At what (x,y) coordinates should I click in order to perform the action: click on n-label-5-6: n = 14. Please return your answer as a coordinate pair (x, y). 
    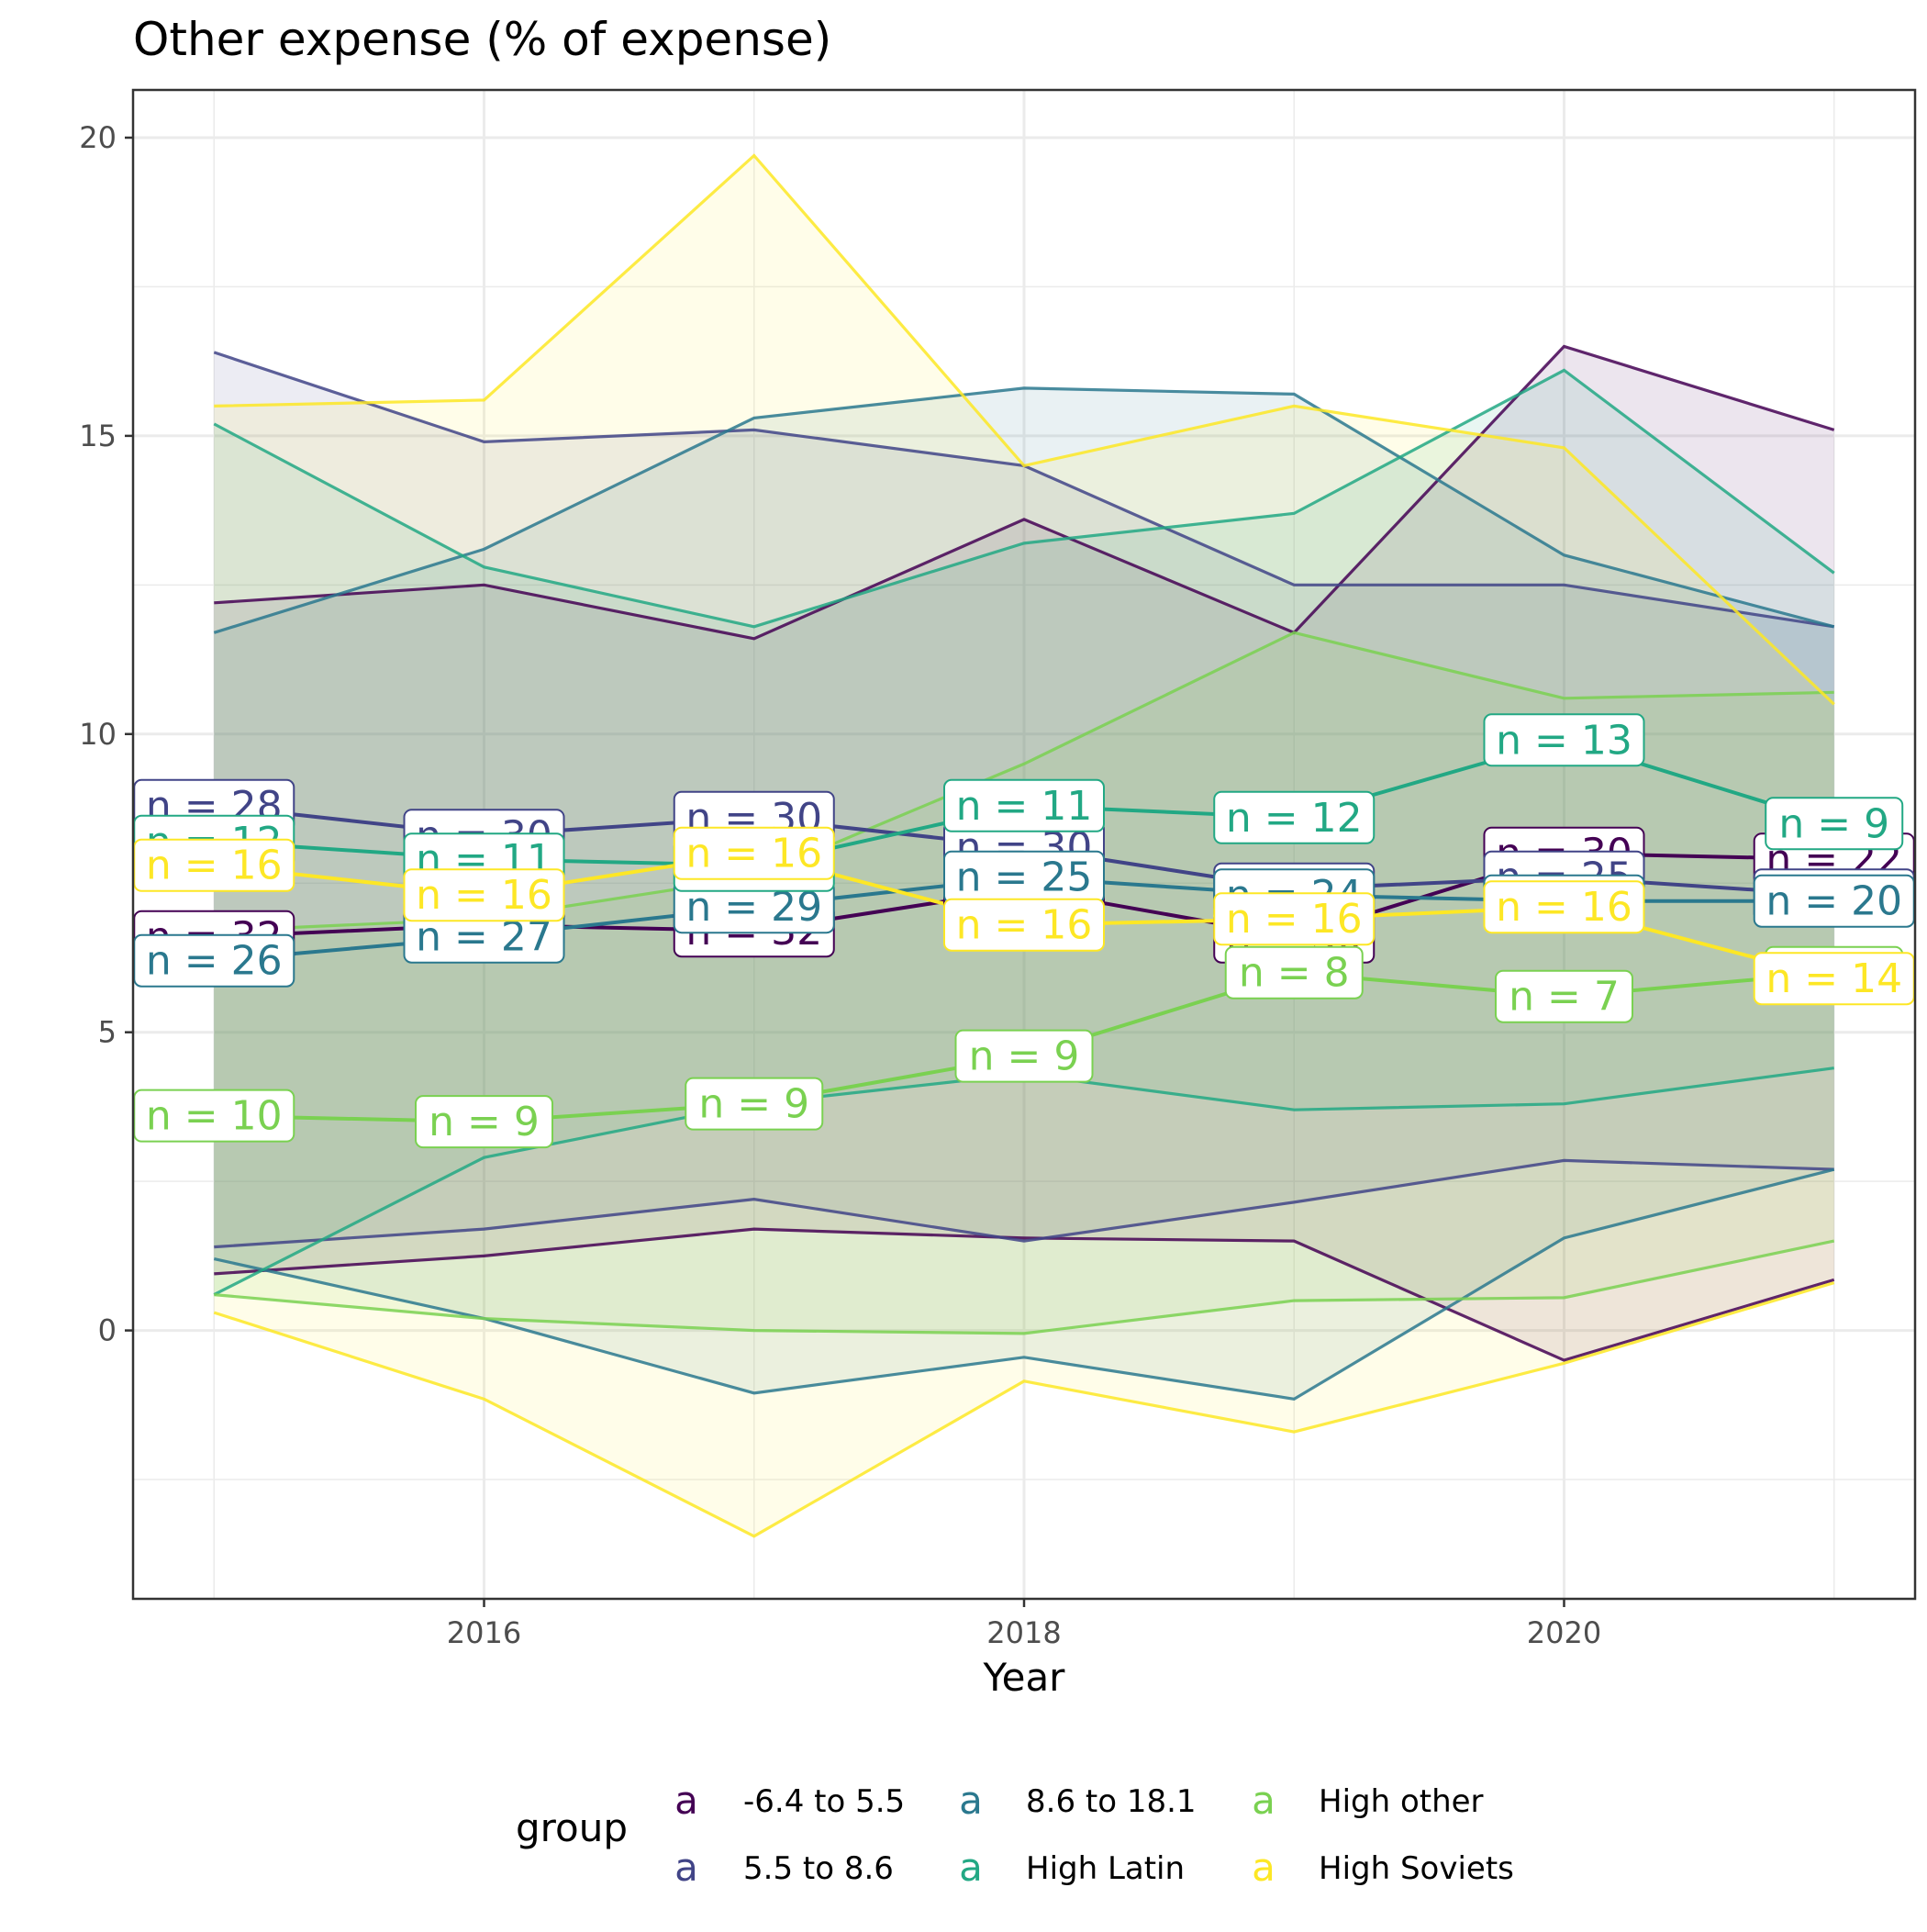
    Looking at the image, I should click on (1834, 979).